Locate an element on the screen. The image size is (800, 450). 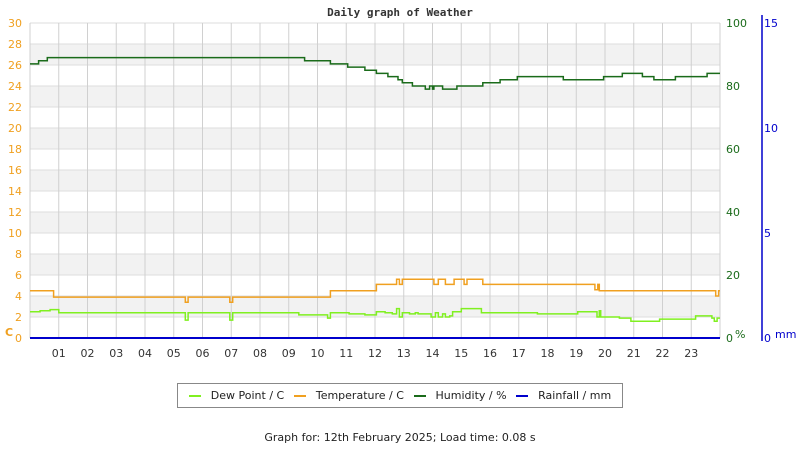
legend-item-temperature: Temperature / C is located at coordinates (348, 395).